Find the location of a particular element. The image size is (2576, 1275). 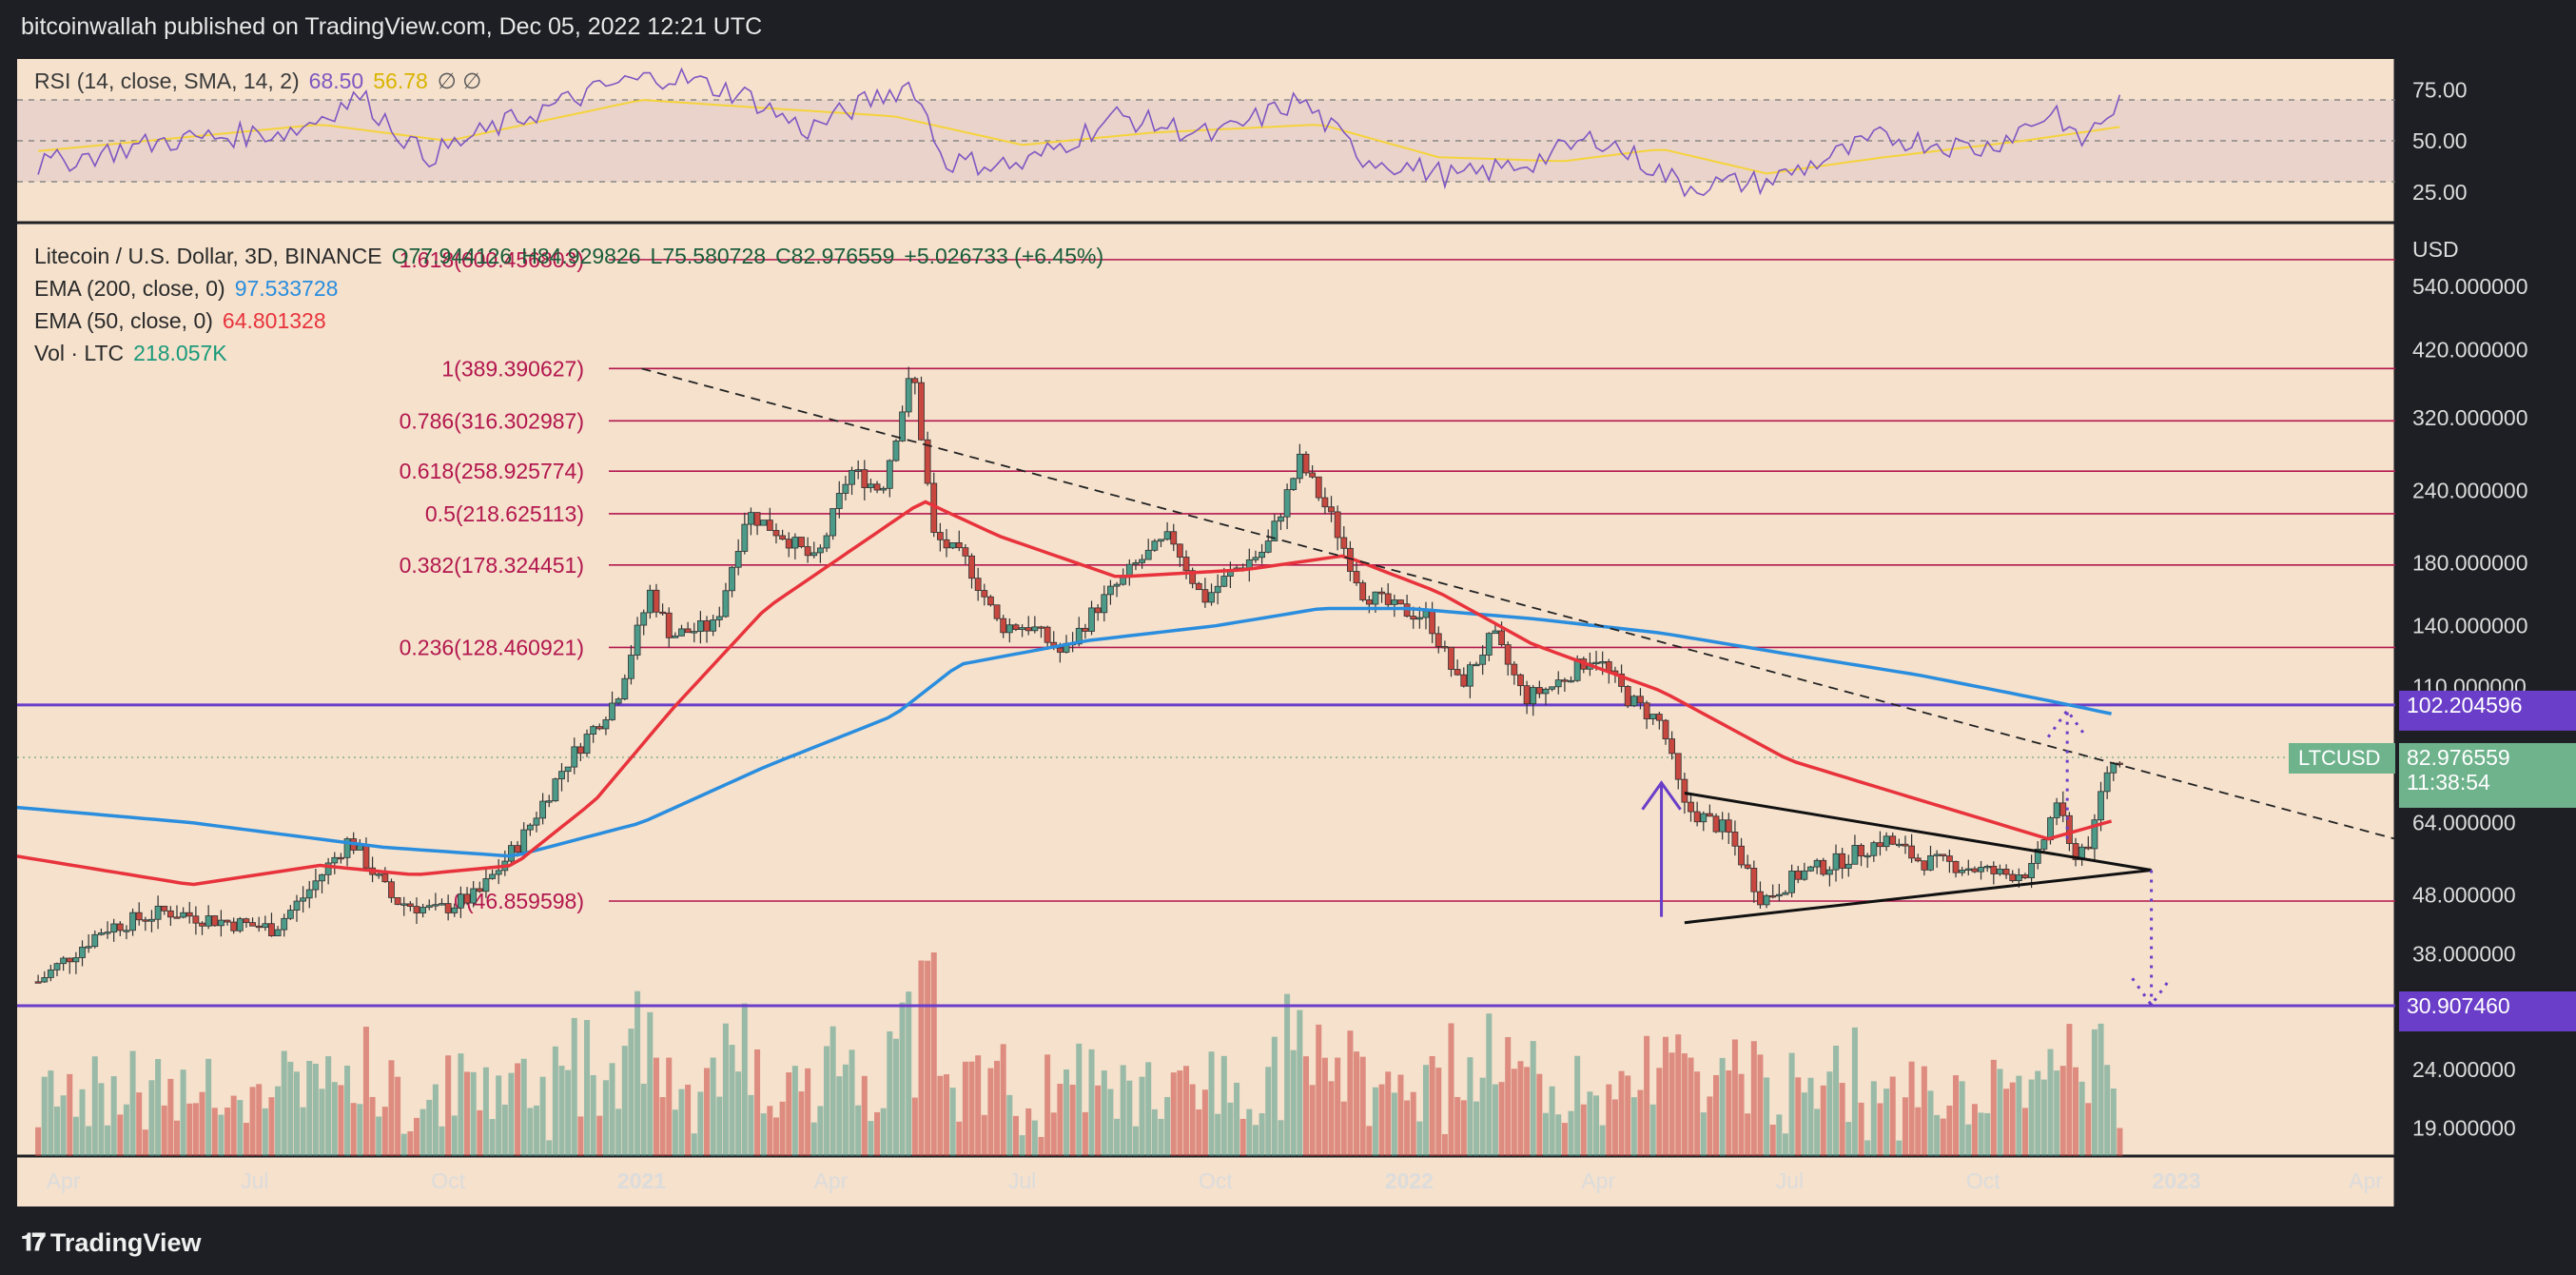

legend-change: +5.026733 (+6.45%) is located at coordinates (1004, 256).